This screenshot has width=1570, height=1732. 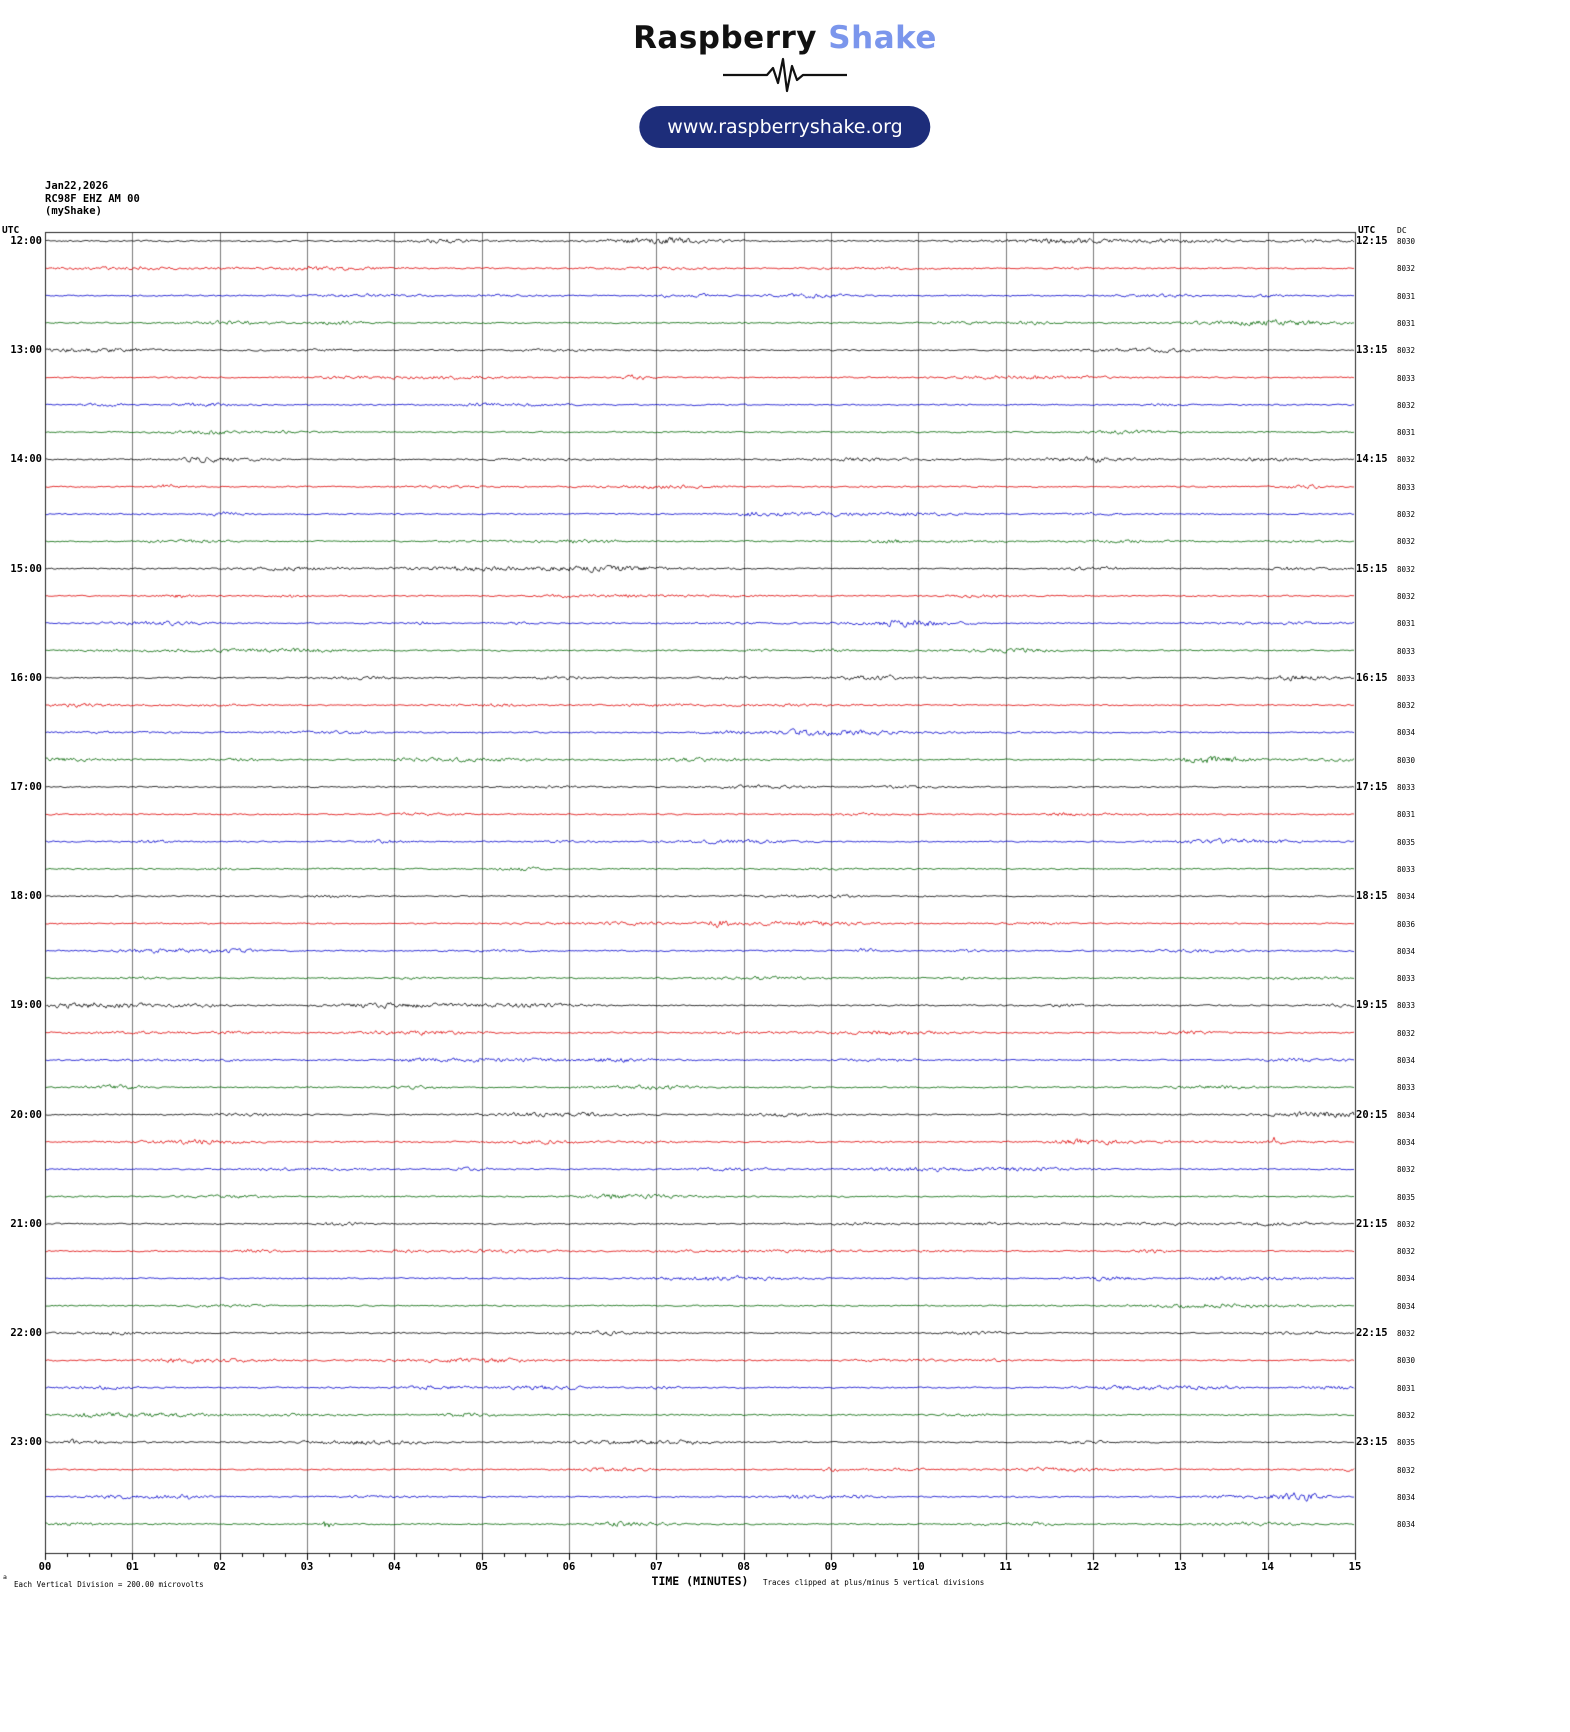 I want to click on x-tick-label: 06, so click(x=569, y=1567).